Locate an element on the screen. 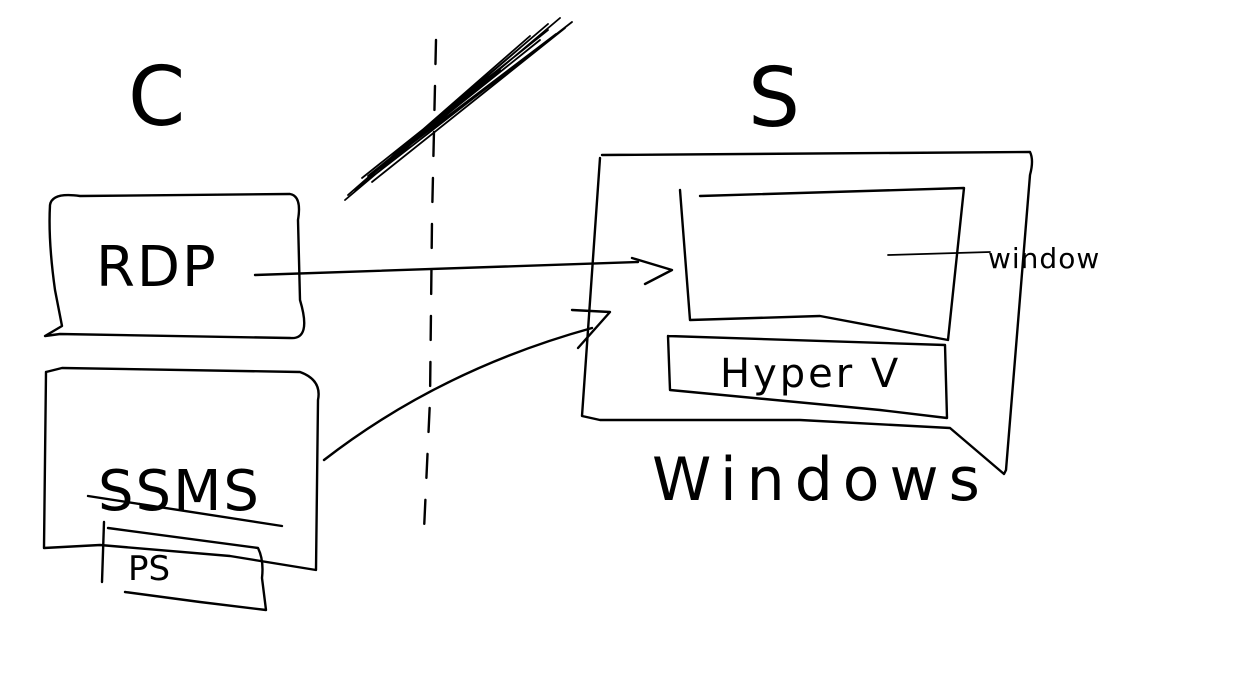 This screenshot has width=1260, height=694. window-label: window is located at coordinates (1044, 258).